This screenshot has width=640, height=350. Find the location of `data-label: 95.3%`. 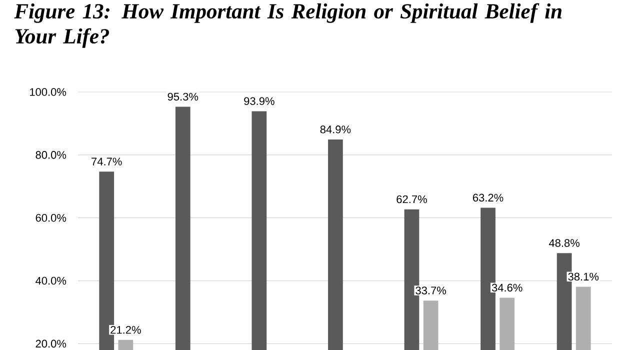

data-label: 95.3% is located at coordinates (183, 96).